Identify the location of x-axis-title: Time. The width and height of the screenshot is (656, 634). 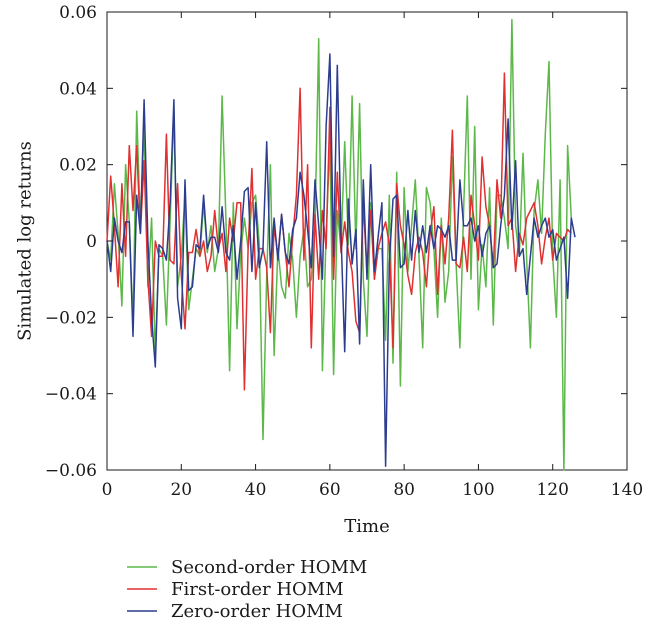
(366, 526).